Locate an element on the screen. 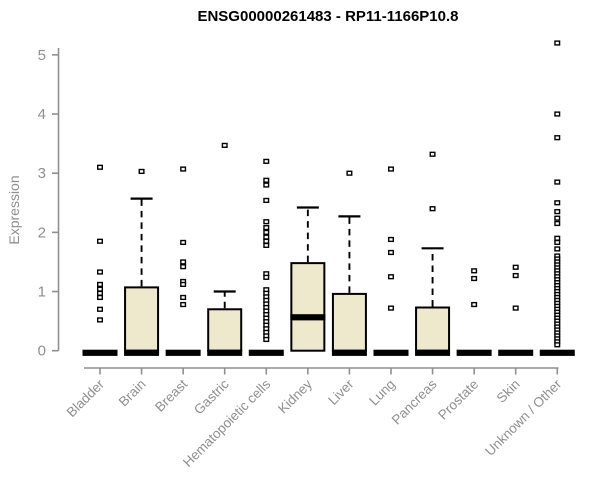 Image resolution: width=600 pixels, height=500 pixels. median-bar-lung is located at coordinates (391, 352).